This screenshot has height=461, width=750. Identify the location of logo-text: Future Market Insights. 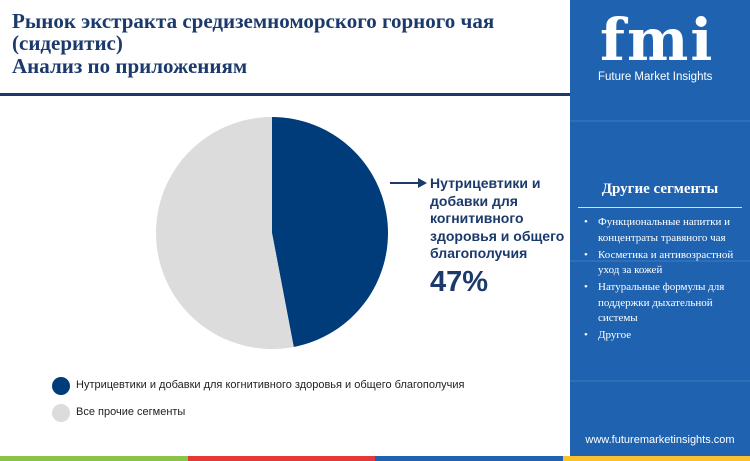
(655, 77).